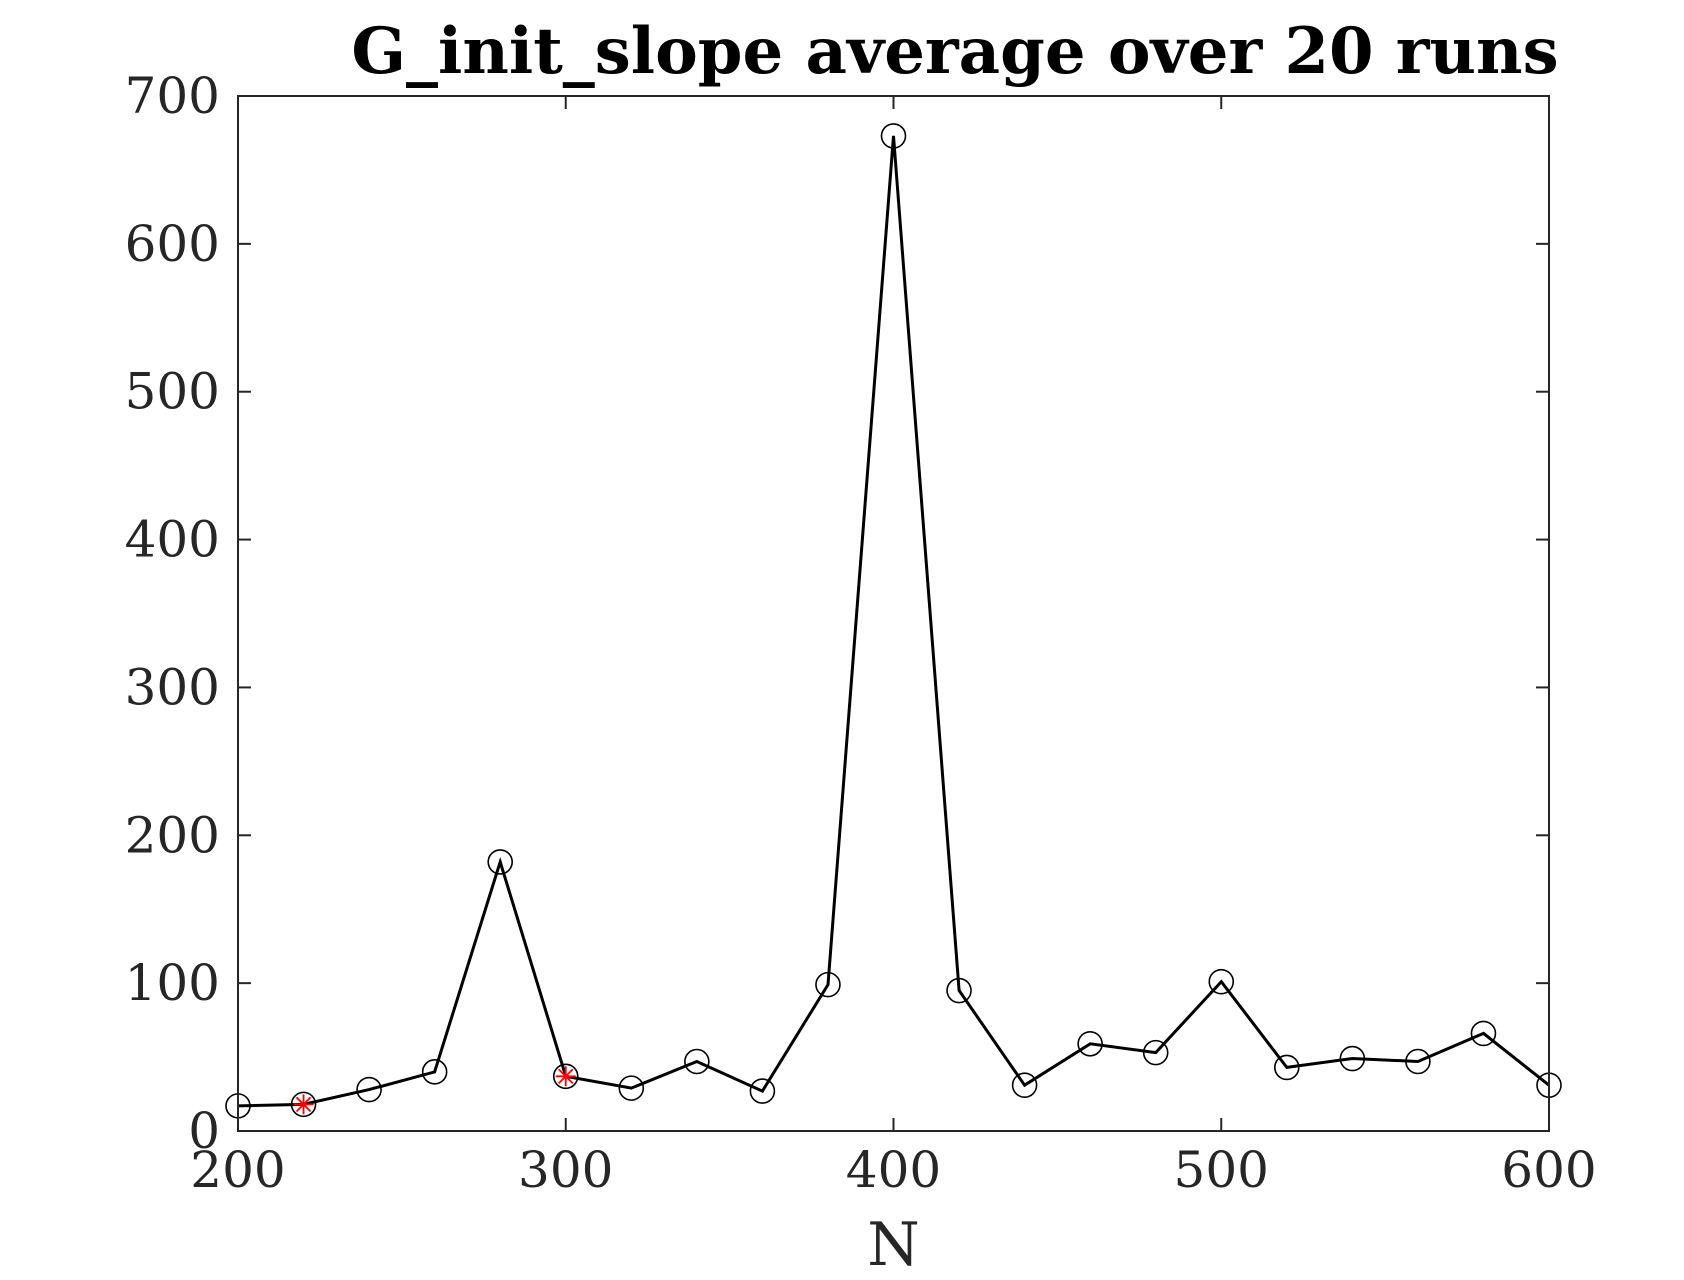 This screenshot has height=1280, width=1684. I want to click on y-tick-label: 500, so click(172, 392).